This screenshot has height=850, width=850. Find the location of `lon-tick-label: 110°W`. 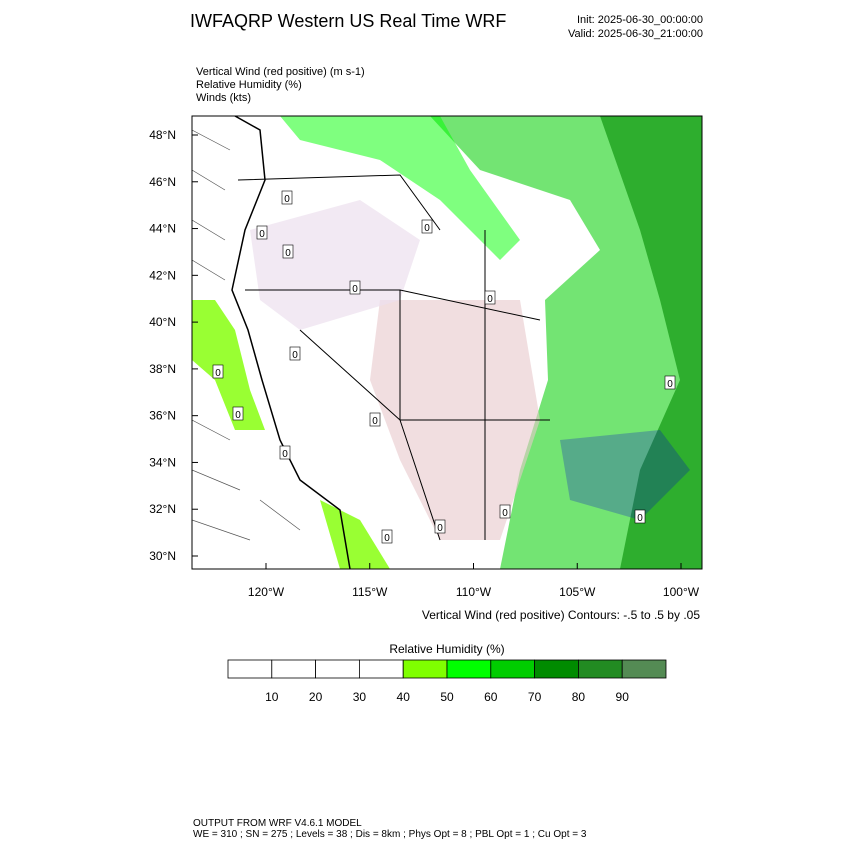

lon-tick-label: 110°W is located at coordinates (474, 592).